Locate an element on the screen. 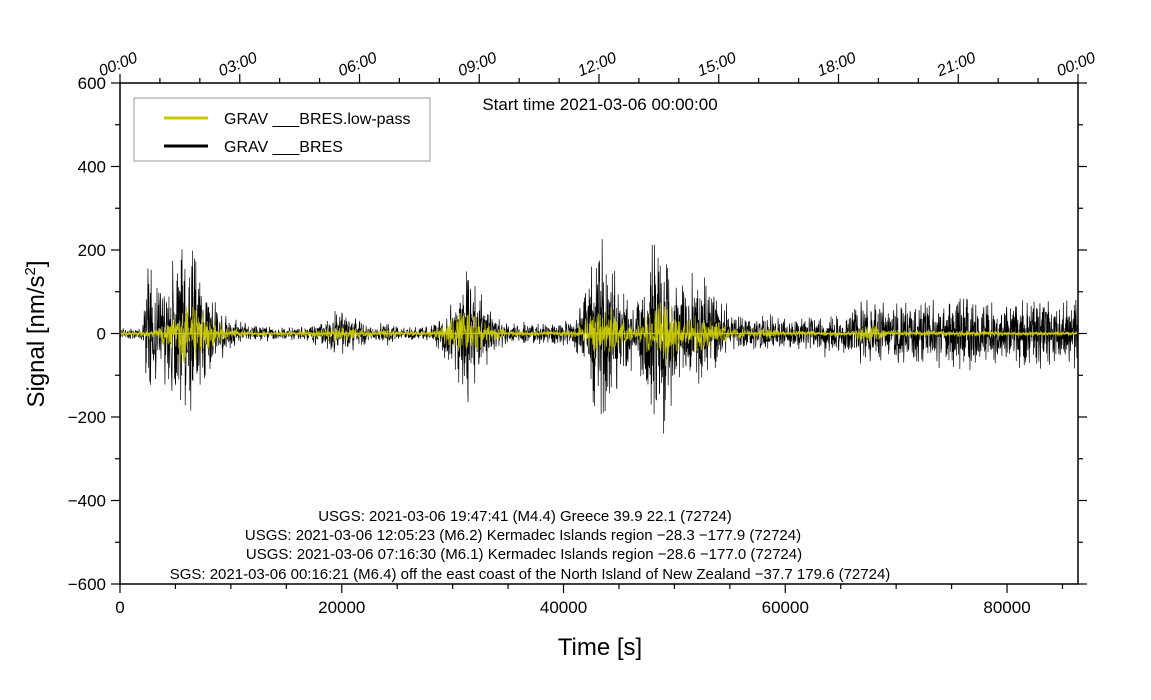 The height and width of the screenshot is (700, 1151). y-tick-label: 200 is located at coordinates (92, 250).